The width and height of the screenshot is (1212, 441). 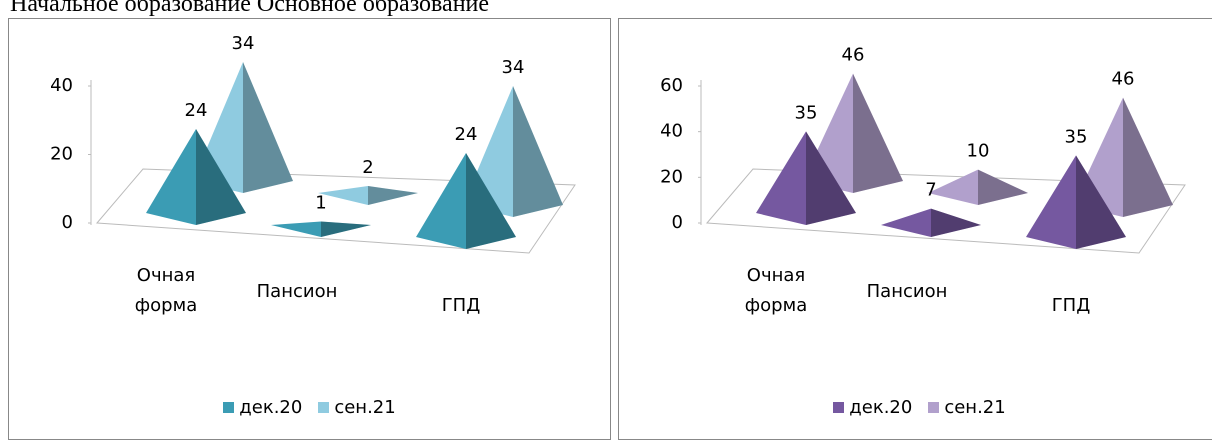 I want to click on data-label: 2, so click(x=367, y=167).